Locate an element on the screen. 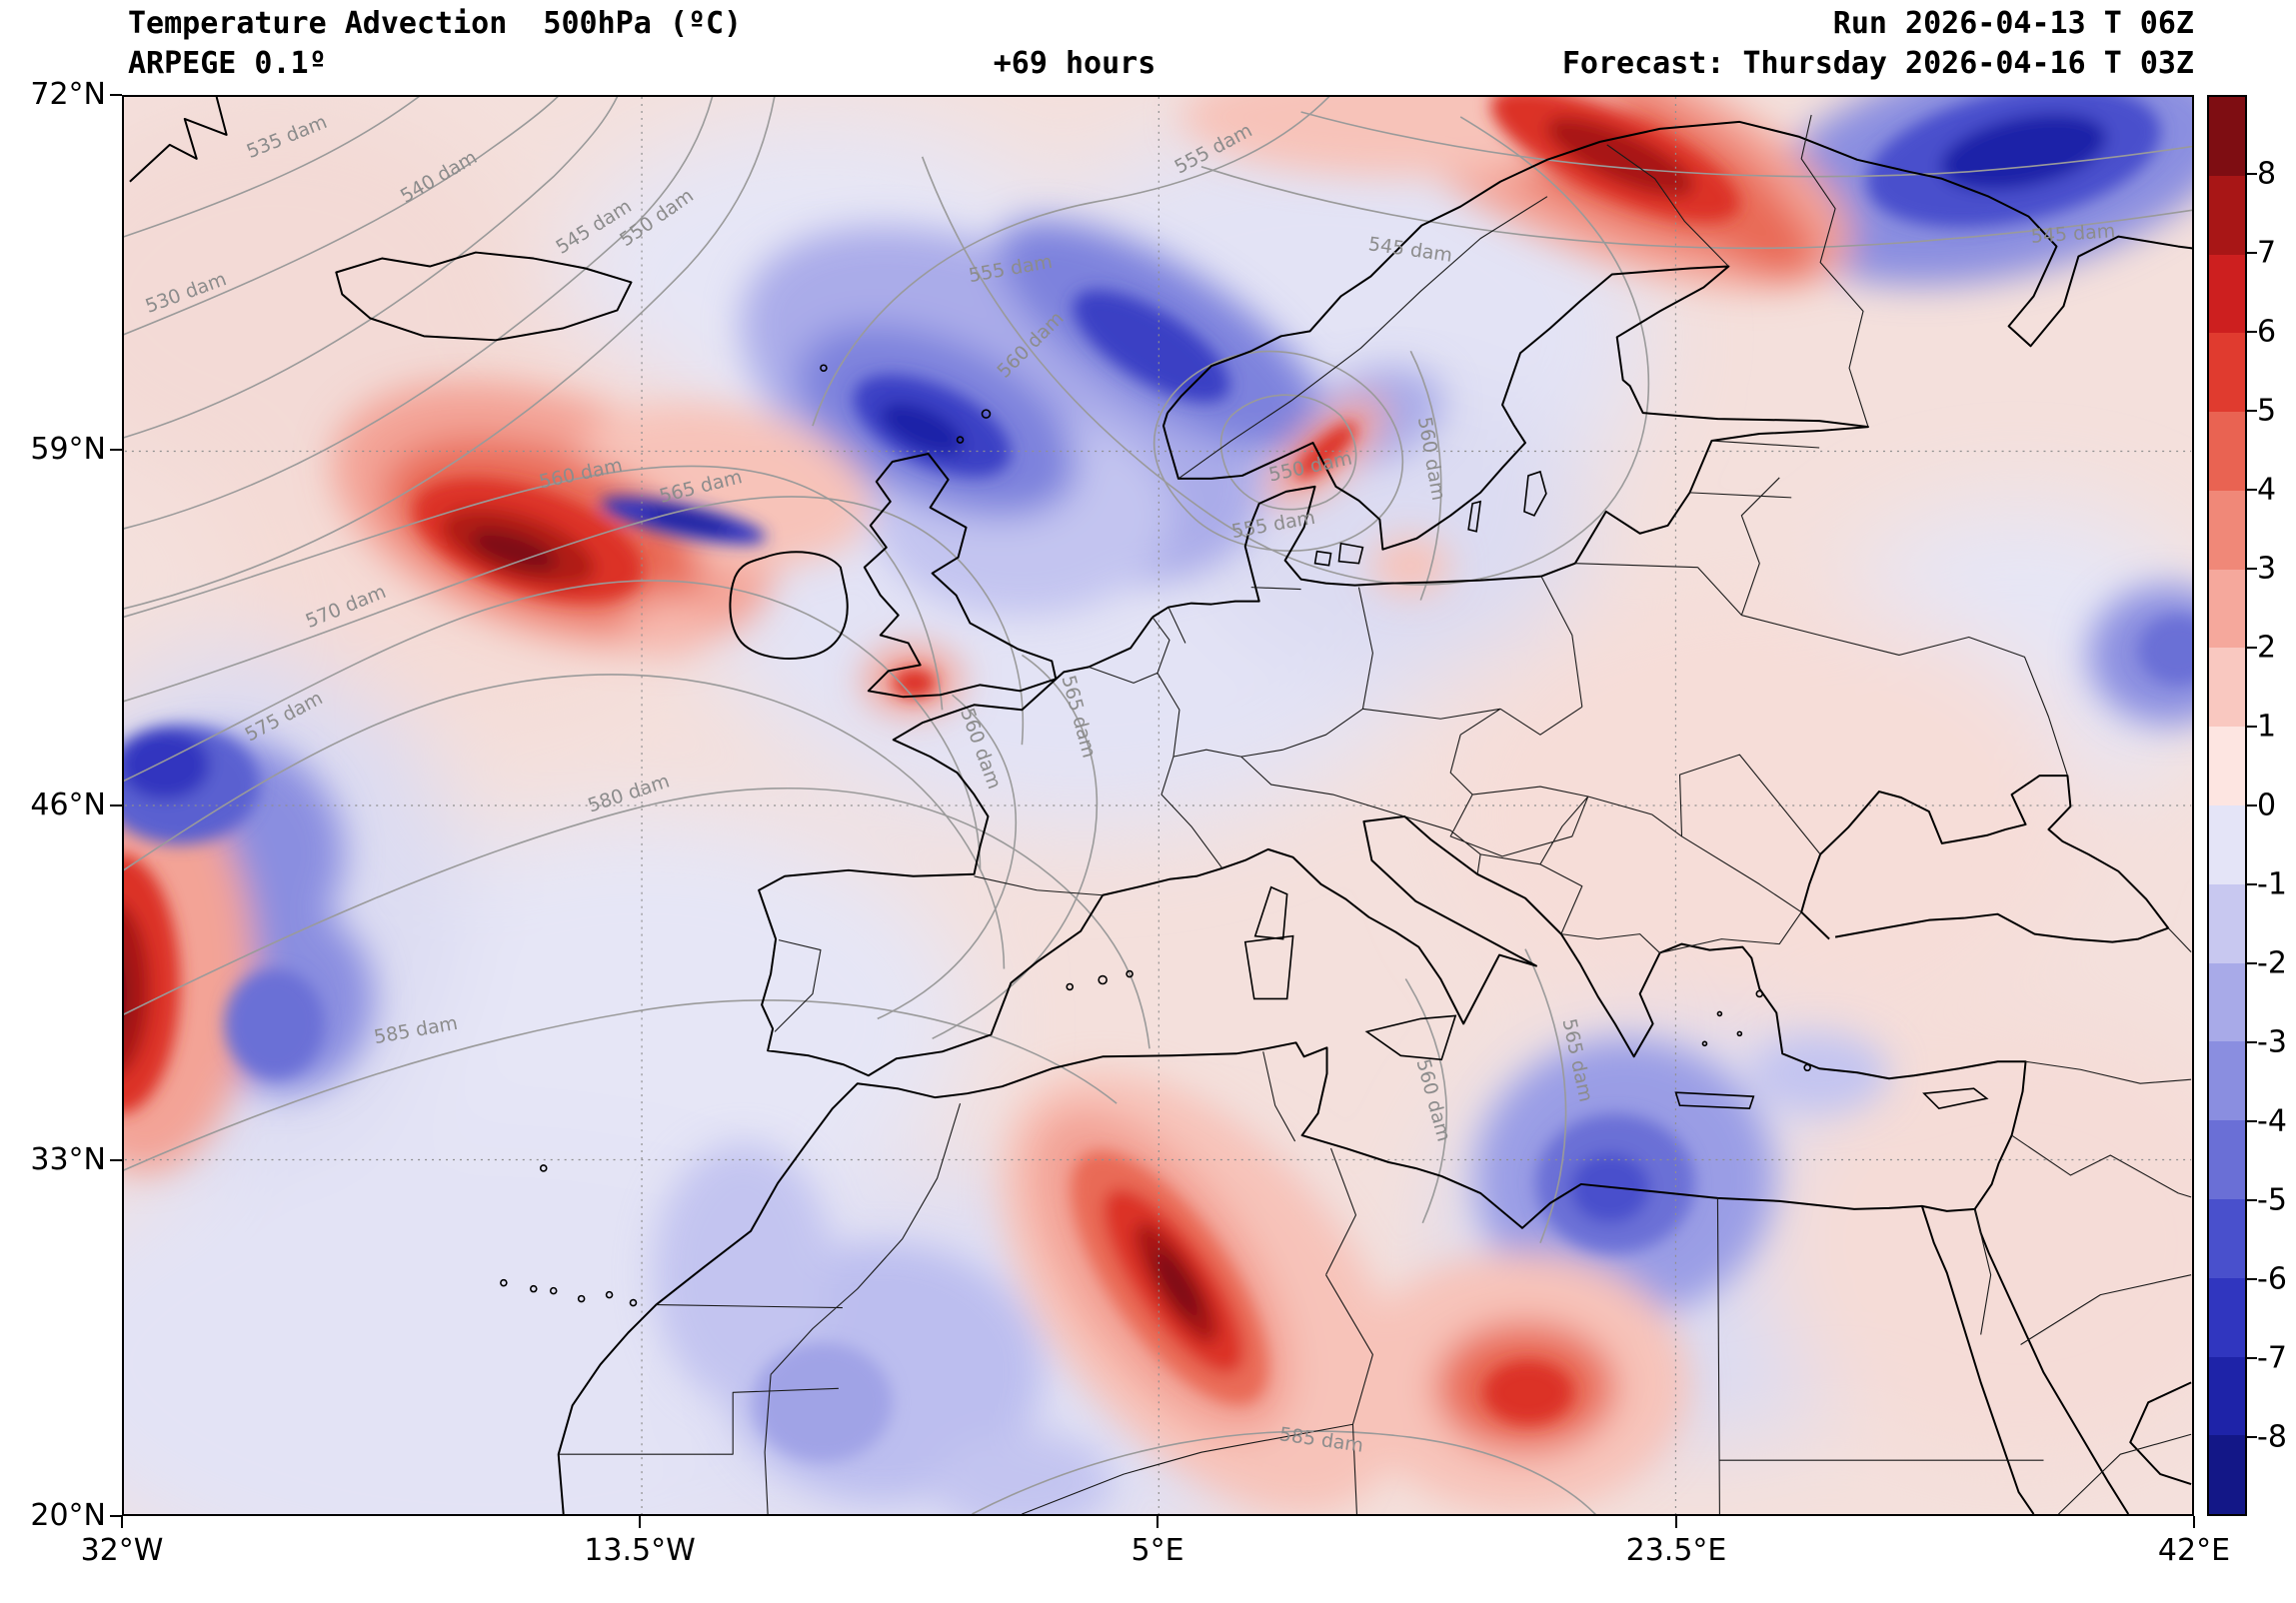  colorbar-tick-label: 2 is located at coordinates (2267, 648).